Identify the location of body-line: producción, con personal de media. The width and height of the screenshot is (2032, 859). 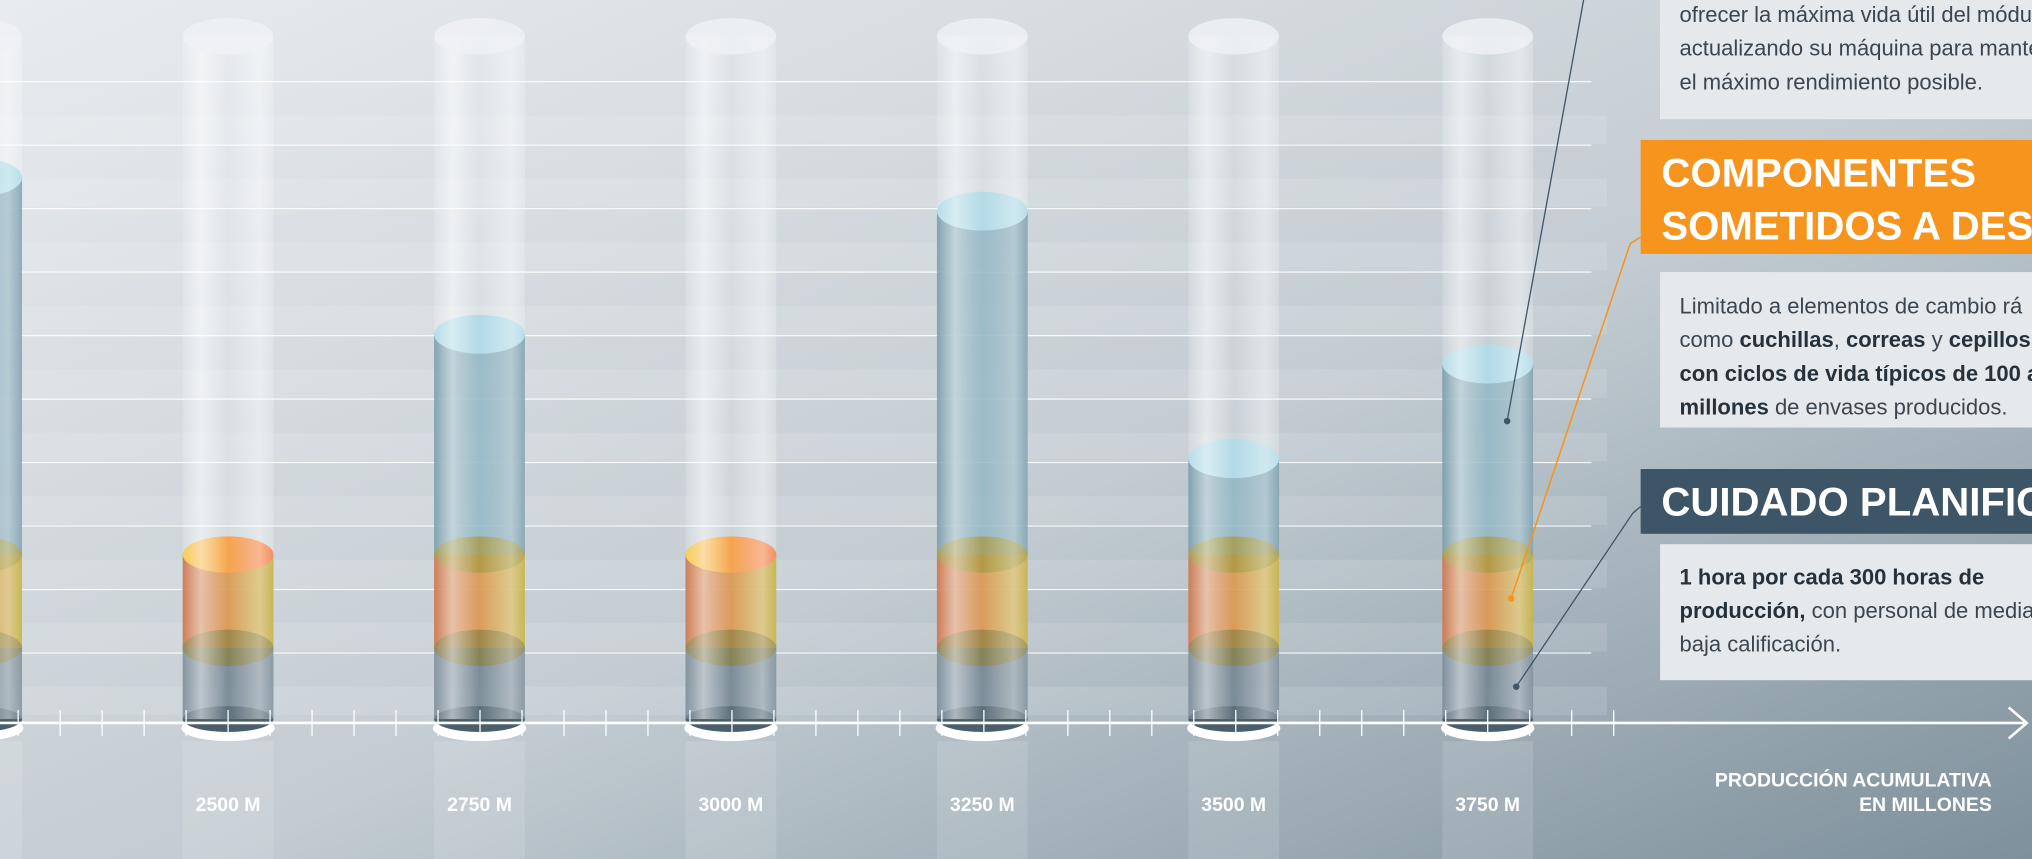
(1856, 610).